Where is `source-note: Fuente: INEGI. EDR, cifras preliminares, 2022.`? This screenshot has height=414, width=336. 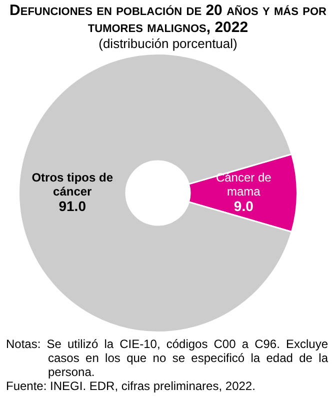
source-note: Fuente: INEGI. EDR, cifras preliminares, 2022. is located at coordinates (131, 386).